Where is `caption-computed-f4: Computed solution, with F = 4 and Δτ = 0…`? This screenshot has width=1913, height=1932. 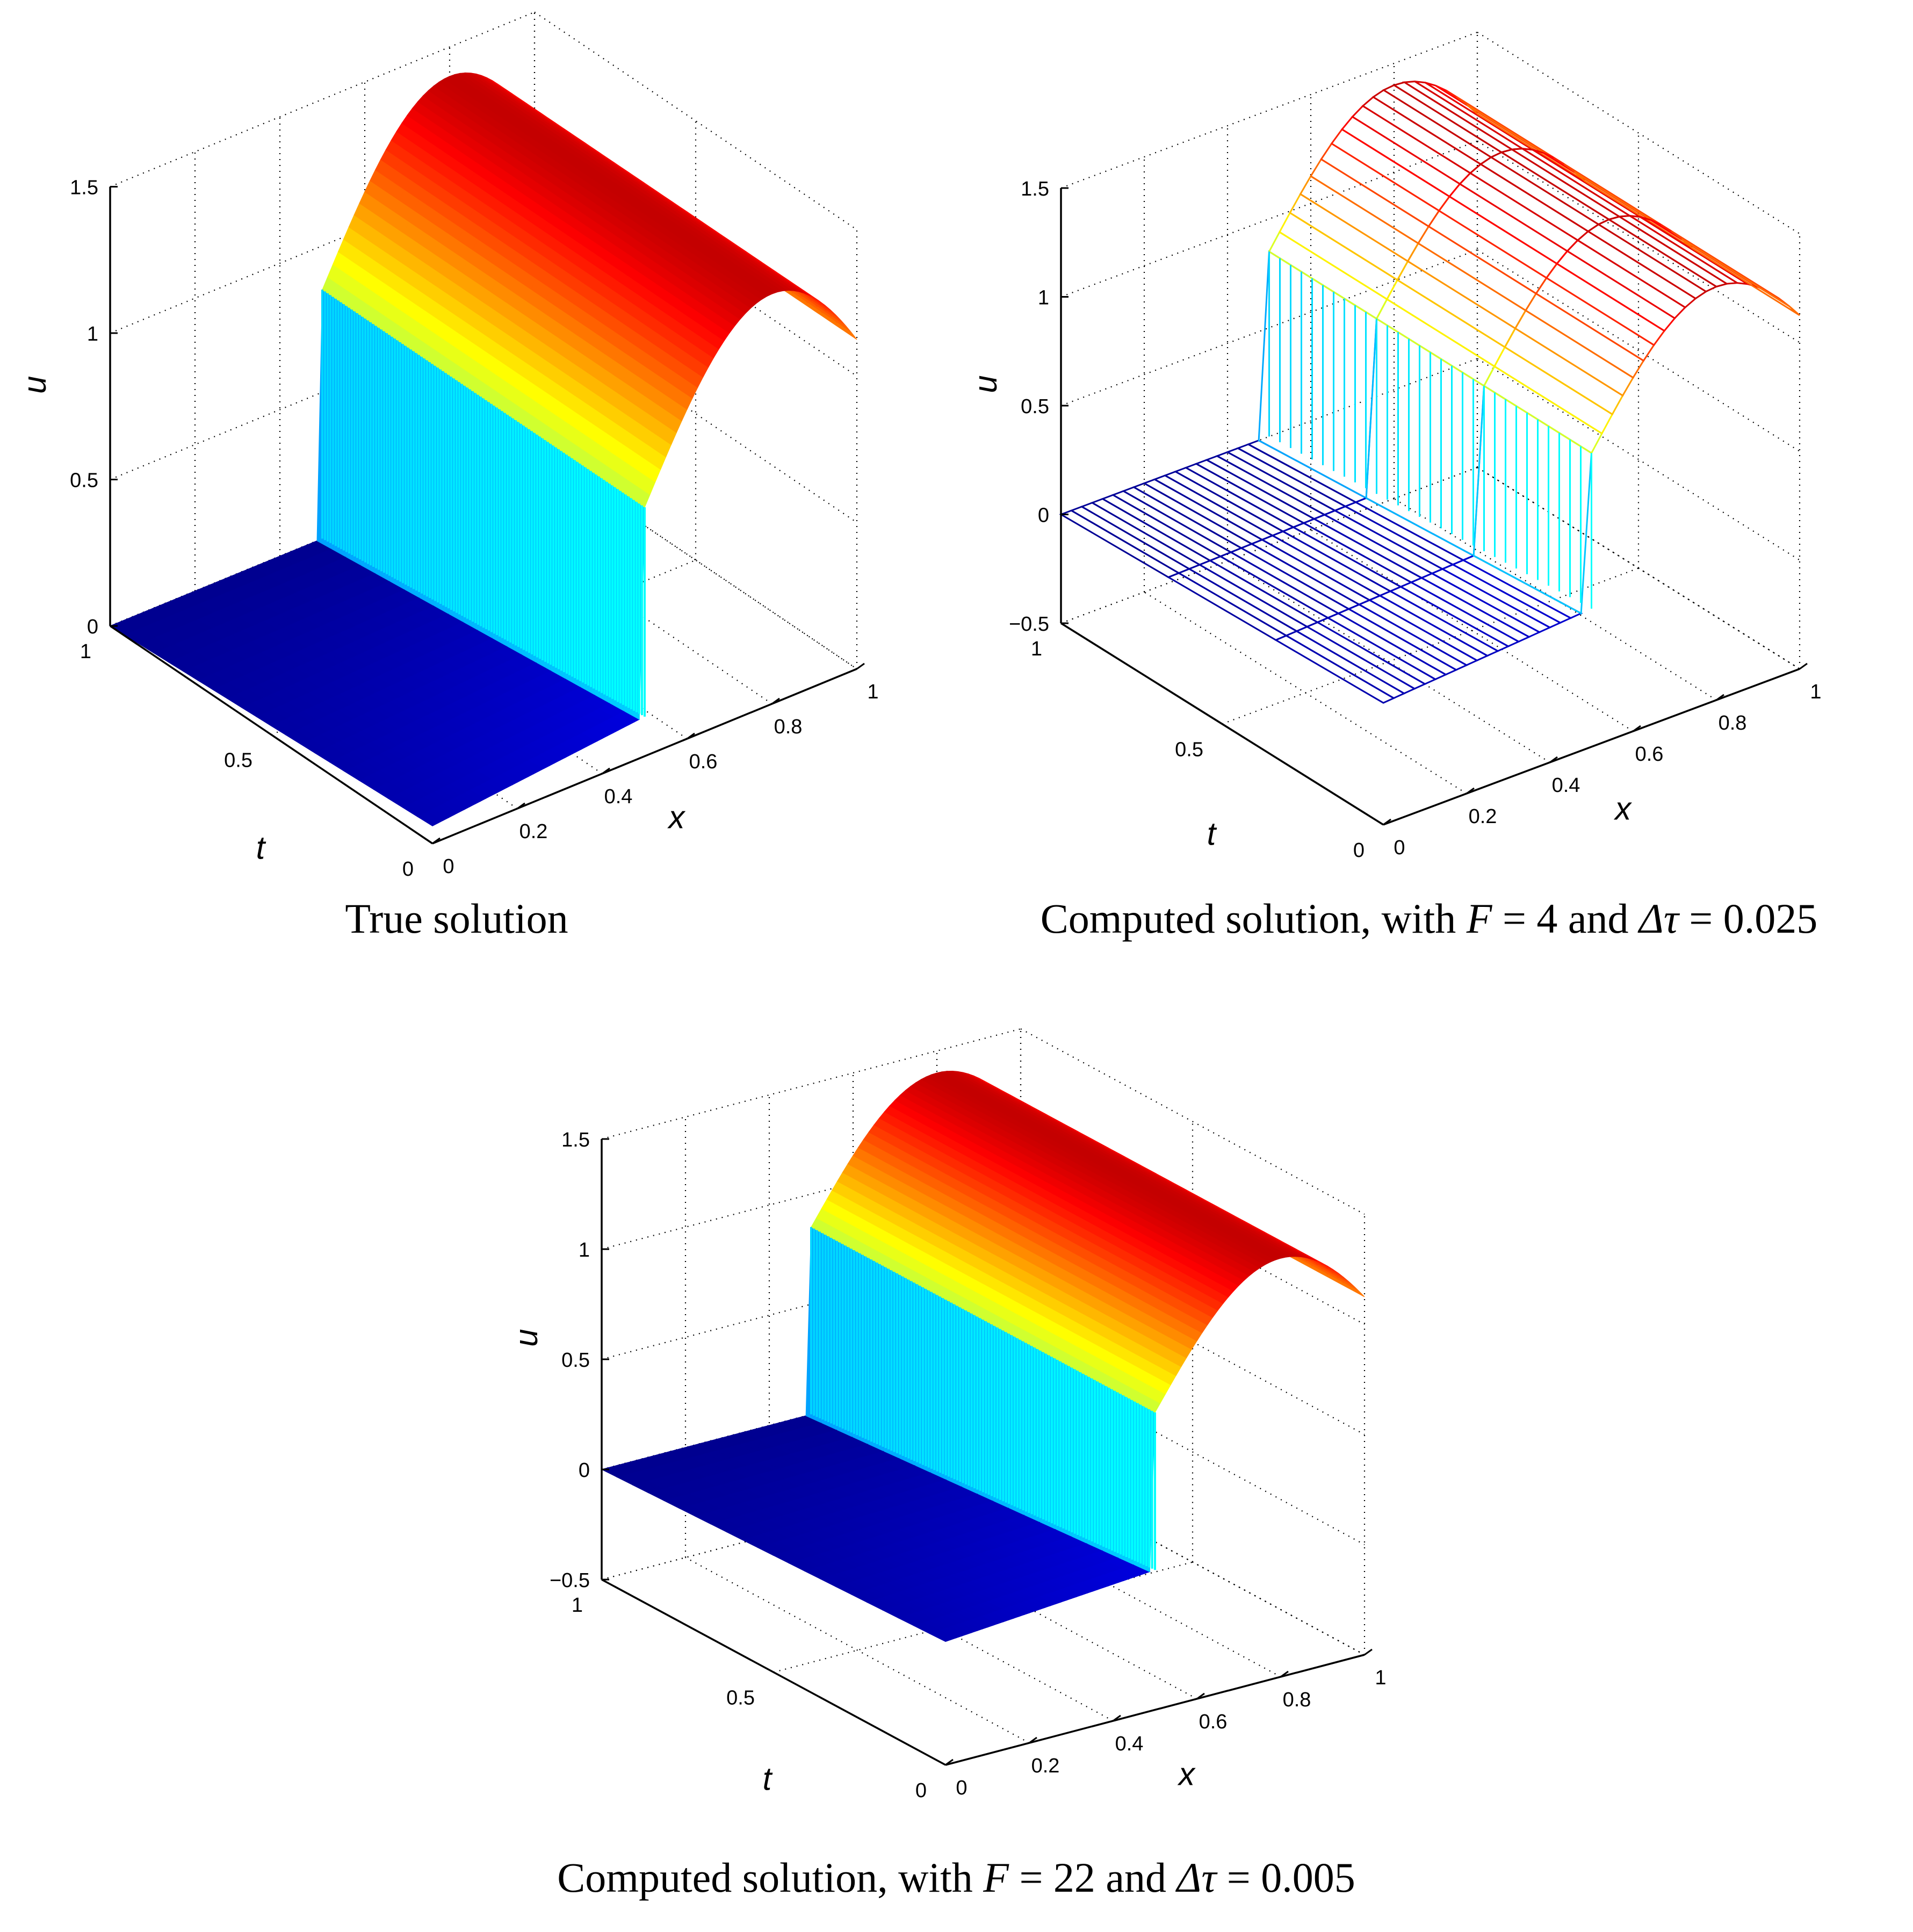 caption-computed-f4: Computed solution, with F = 4 and Δτ = 0… is located at coordinates (1428, 919).